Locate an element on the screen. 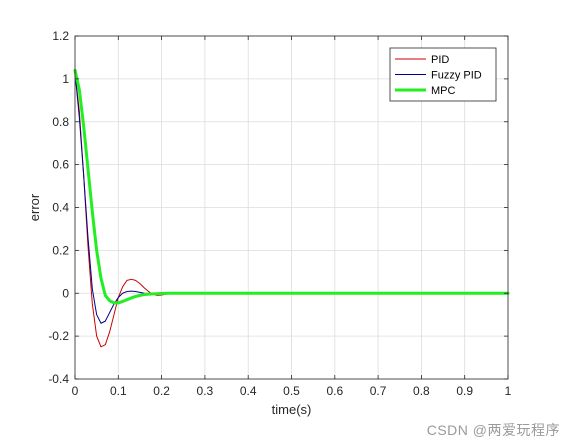 Image resolution: width=574 pixels, height=446 pixels. y-axis-label: error is located at coordinates (34, 207).